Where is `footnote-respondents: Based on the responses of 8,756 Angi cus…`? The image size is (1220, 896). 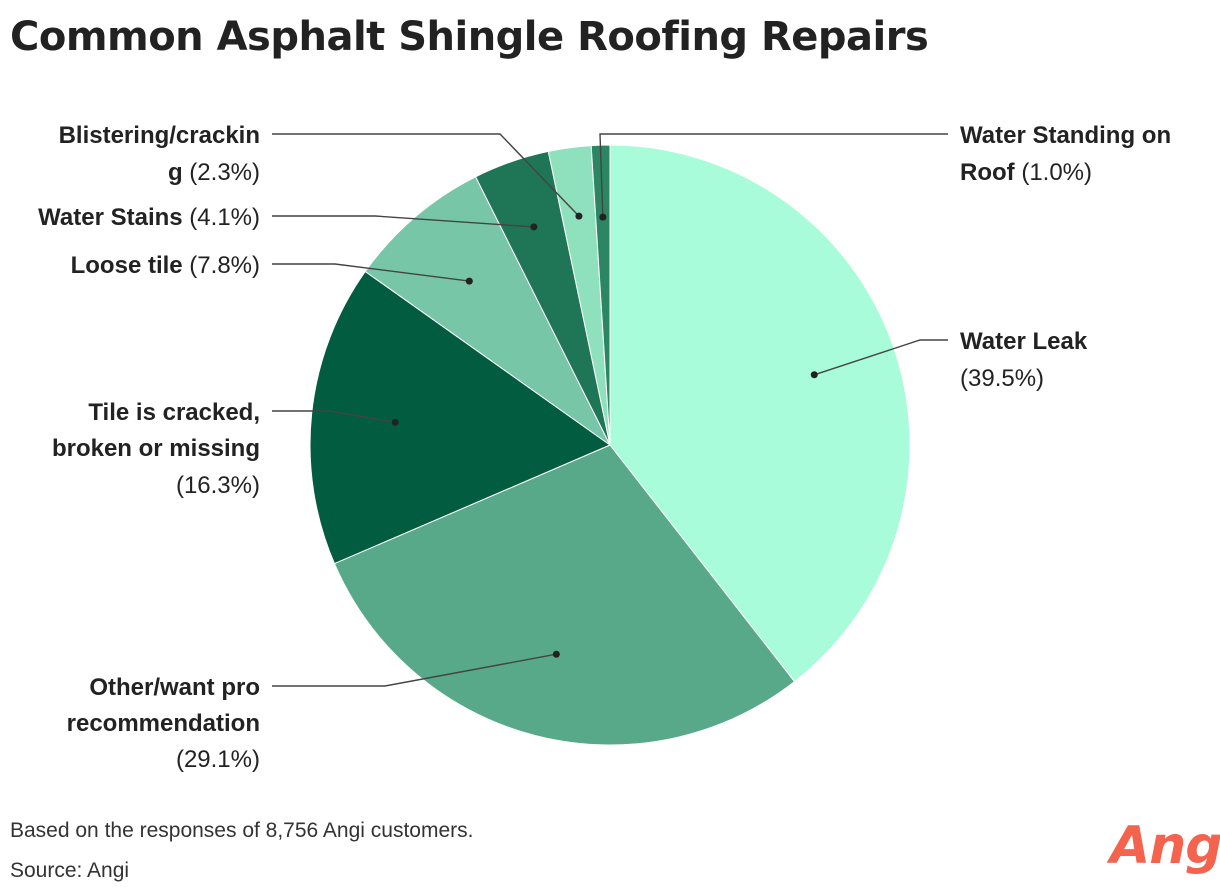
footnote-respondents: Based on the responses of 8,756 Angi cus… is located at coordinates (242, 830).